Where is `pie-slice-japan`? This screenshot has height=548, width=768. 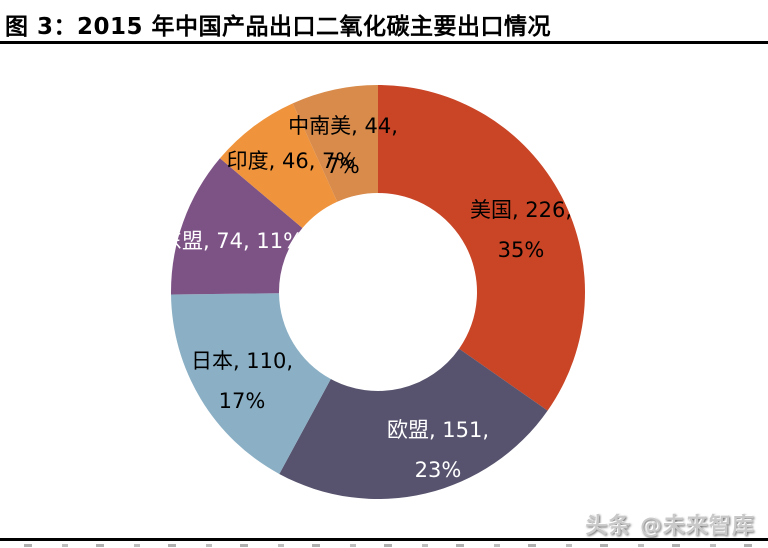
pie-slice-japan is located at coordinates (251, 383).